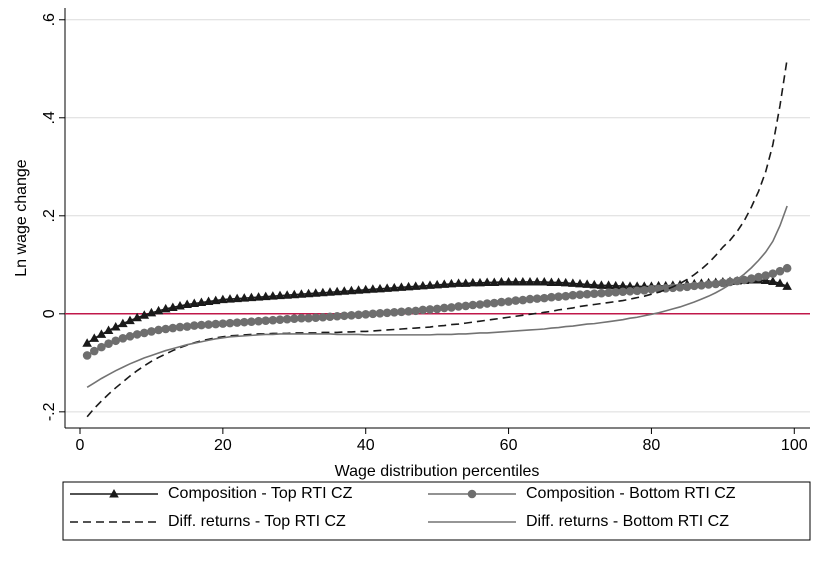  I want to click on x-tick-label: 0, so click(80, 445).